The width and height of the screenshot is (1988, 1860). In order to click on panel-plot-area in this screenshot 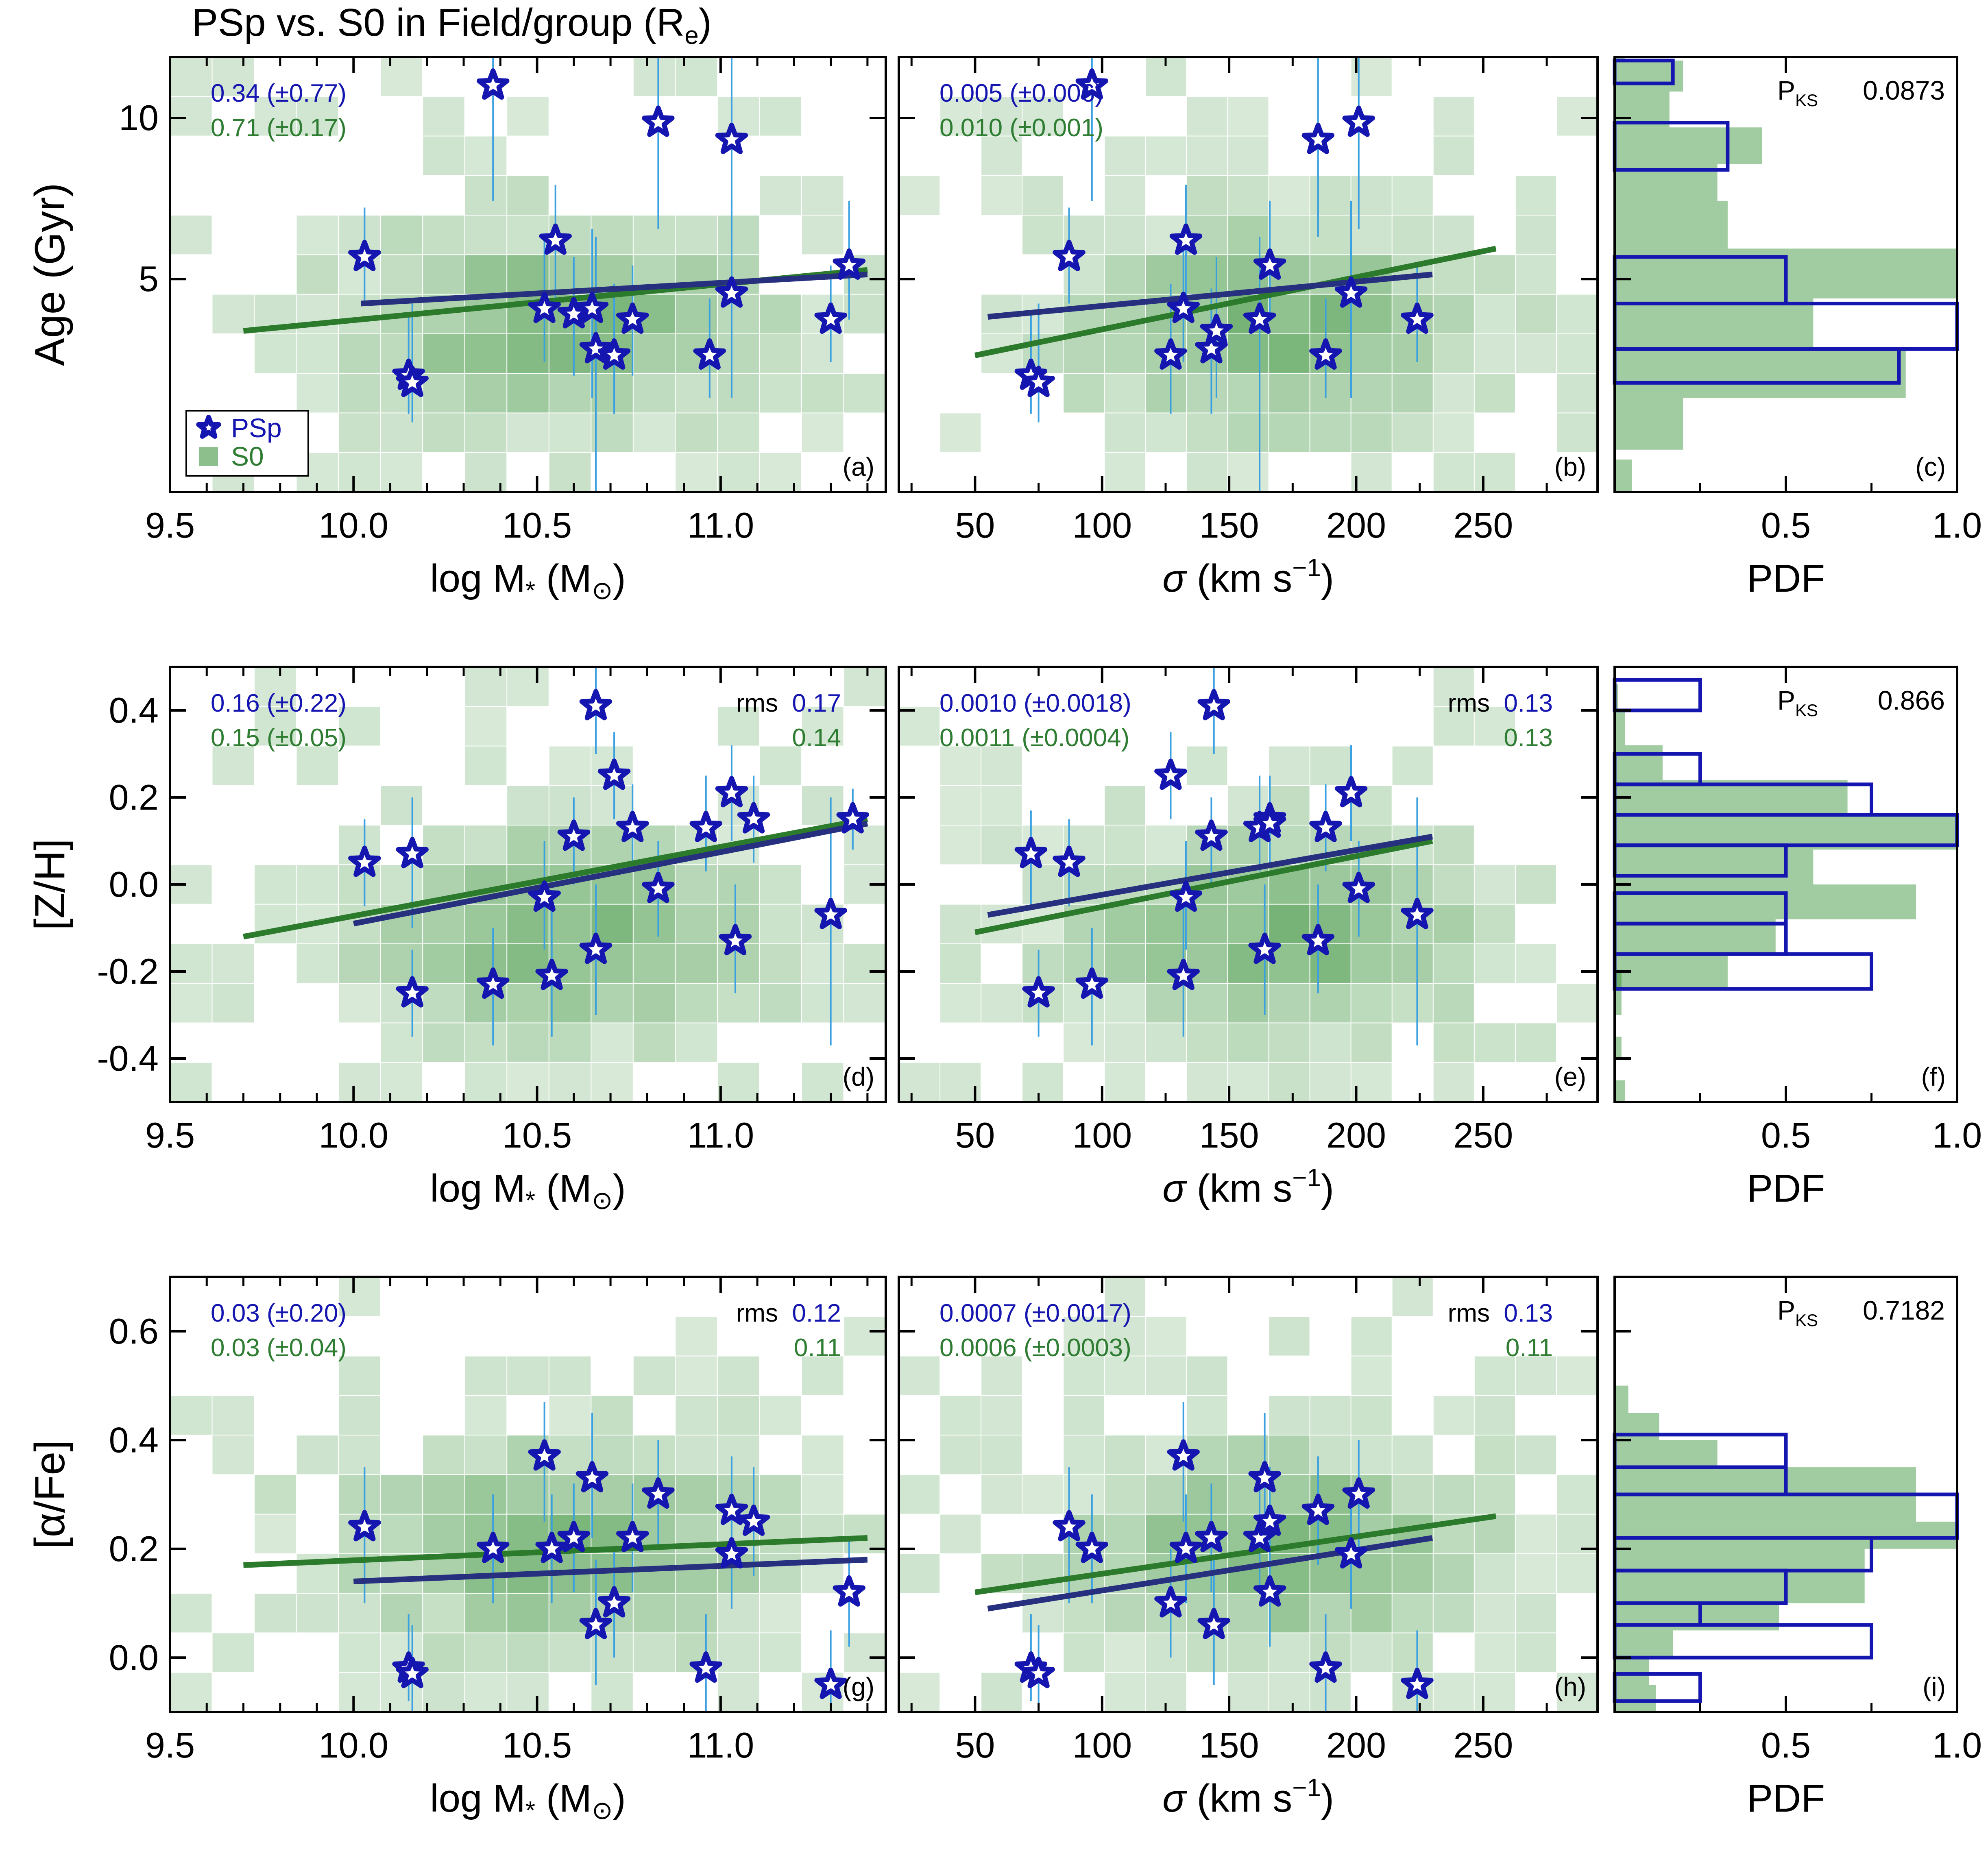, I will do `click(1248, 884)`.